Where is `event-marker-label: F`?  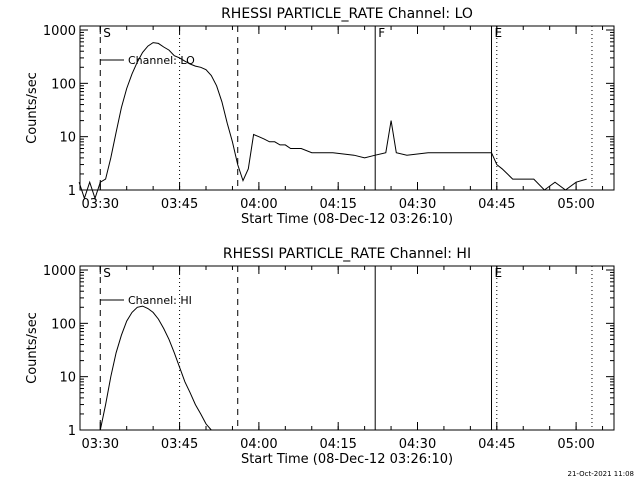 event-marker-label: F is located at coordinates (381, 33).